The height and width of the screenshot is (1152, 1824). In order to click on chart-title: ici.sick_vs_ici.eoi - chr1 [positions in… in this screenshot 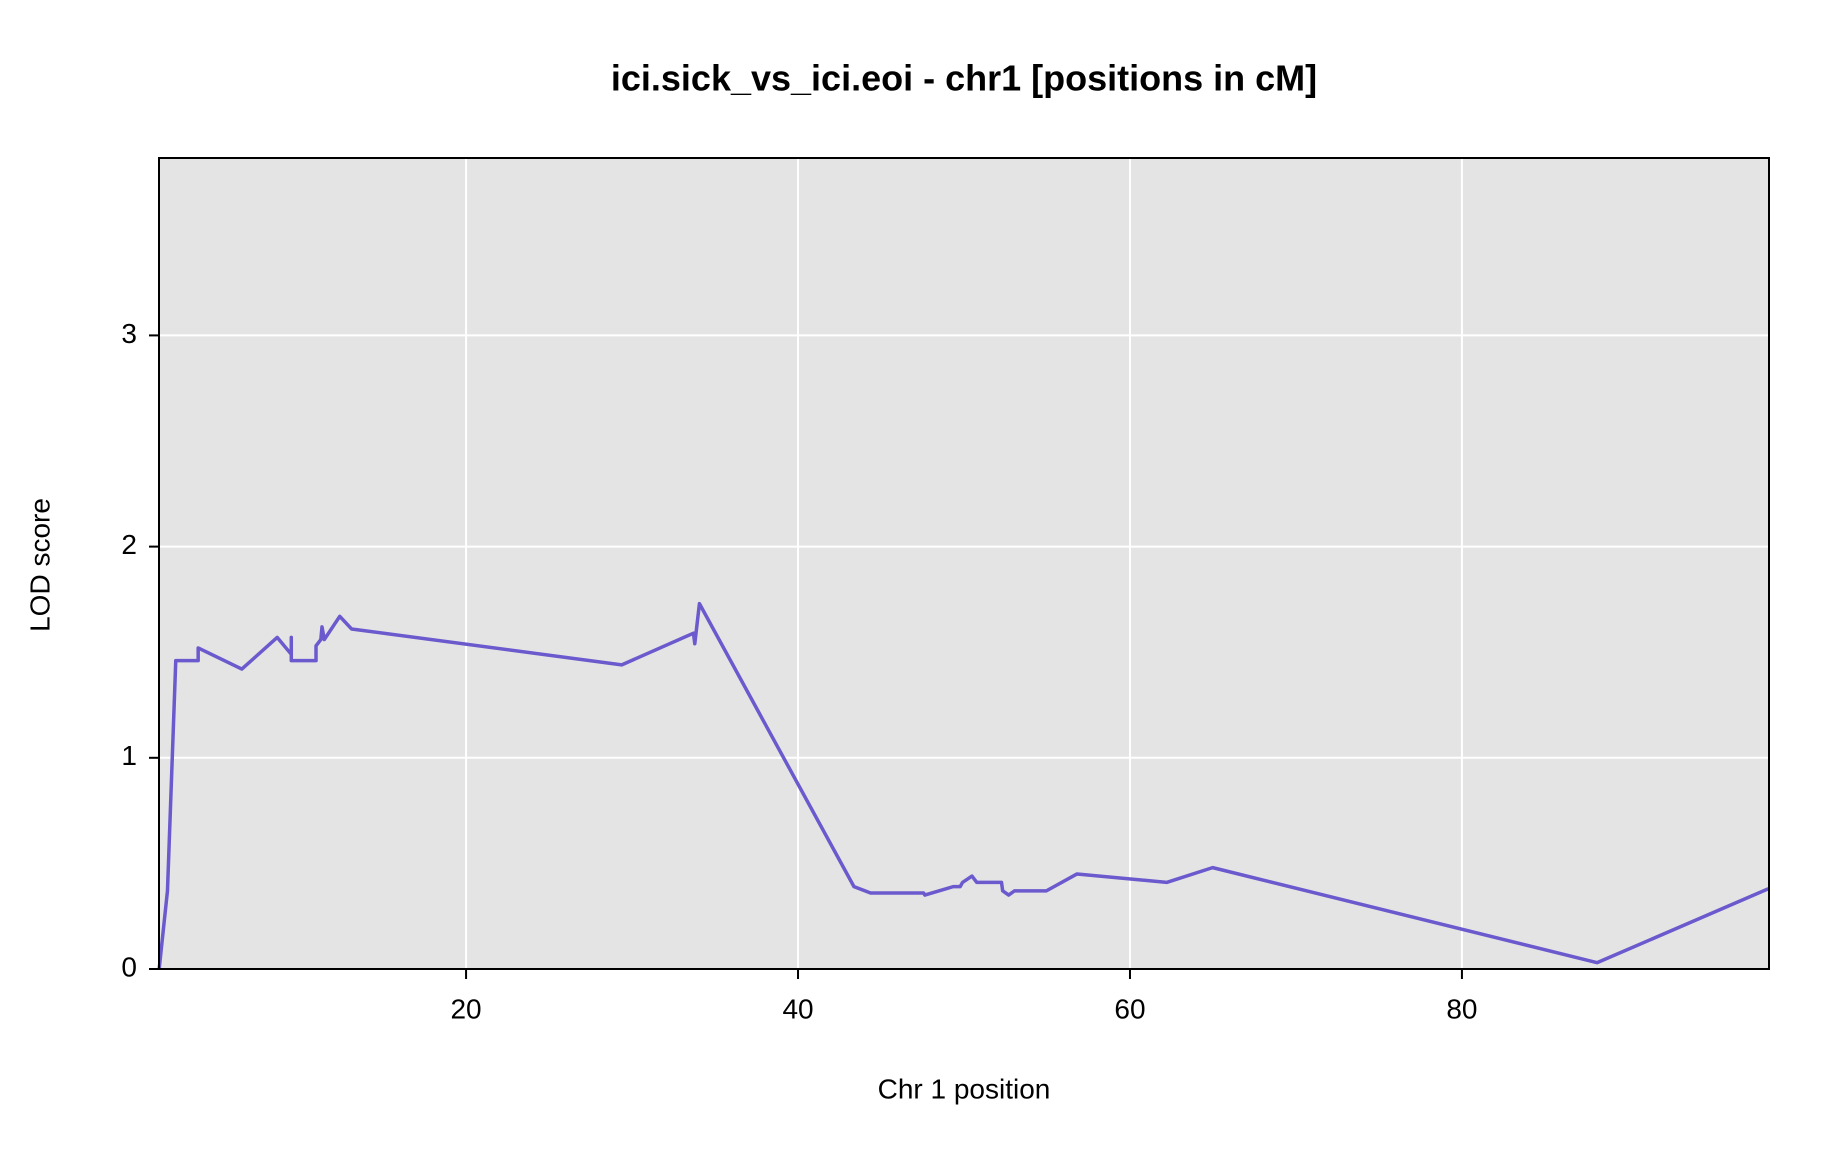, I will do `click(964, 78)`.